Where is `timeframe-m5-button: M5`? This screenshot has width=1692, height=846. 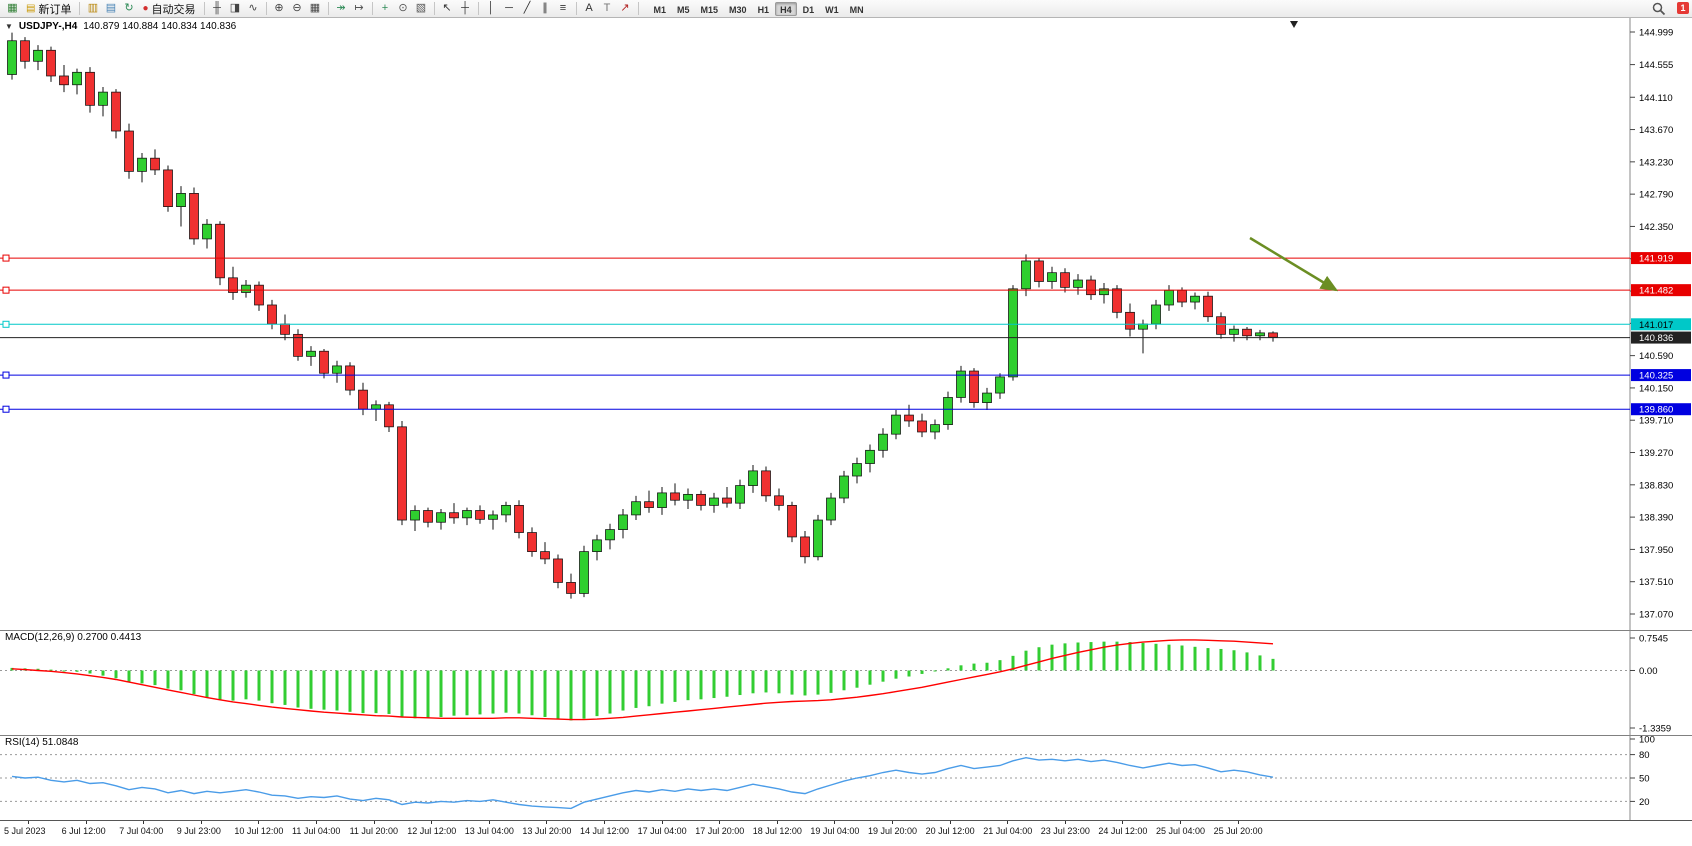
timeframe-m5-button: M5 is located at coordinates (683, 9).